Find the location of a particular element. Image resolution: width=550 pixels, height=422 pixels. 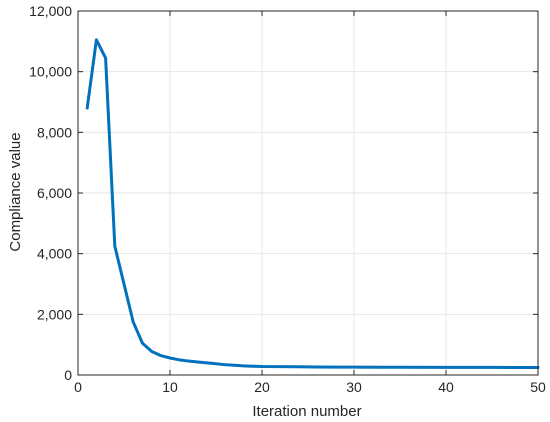

y-axis-title: Compliance value is located at coordinates (15, 191).